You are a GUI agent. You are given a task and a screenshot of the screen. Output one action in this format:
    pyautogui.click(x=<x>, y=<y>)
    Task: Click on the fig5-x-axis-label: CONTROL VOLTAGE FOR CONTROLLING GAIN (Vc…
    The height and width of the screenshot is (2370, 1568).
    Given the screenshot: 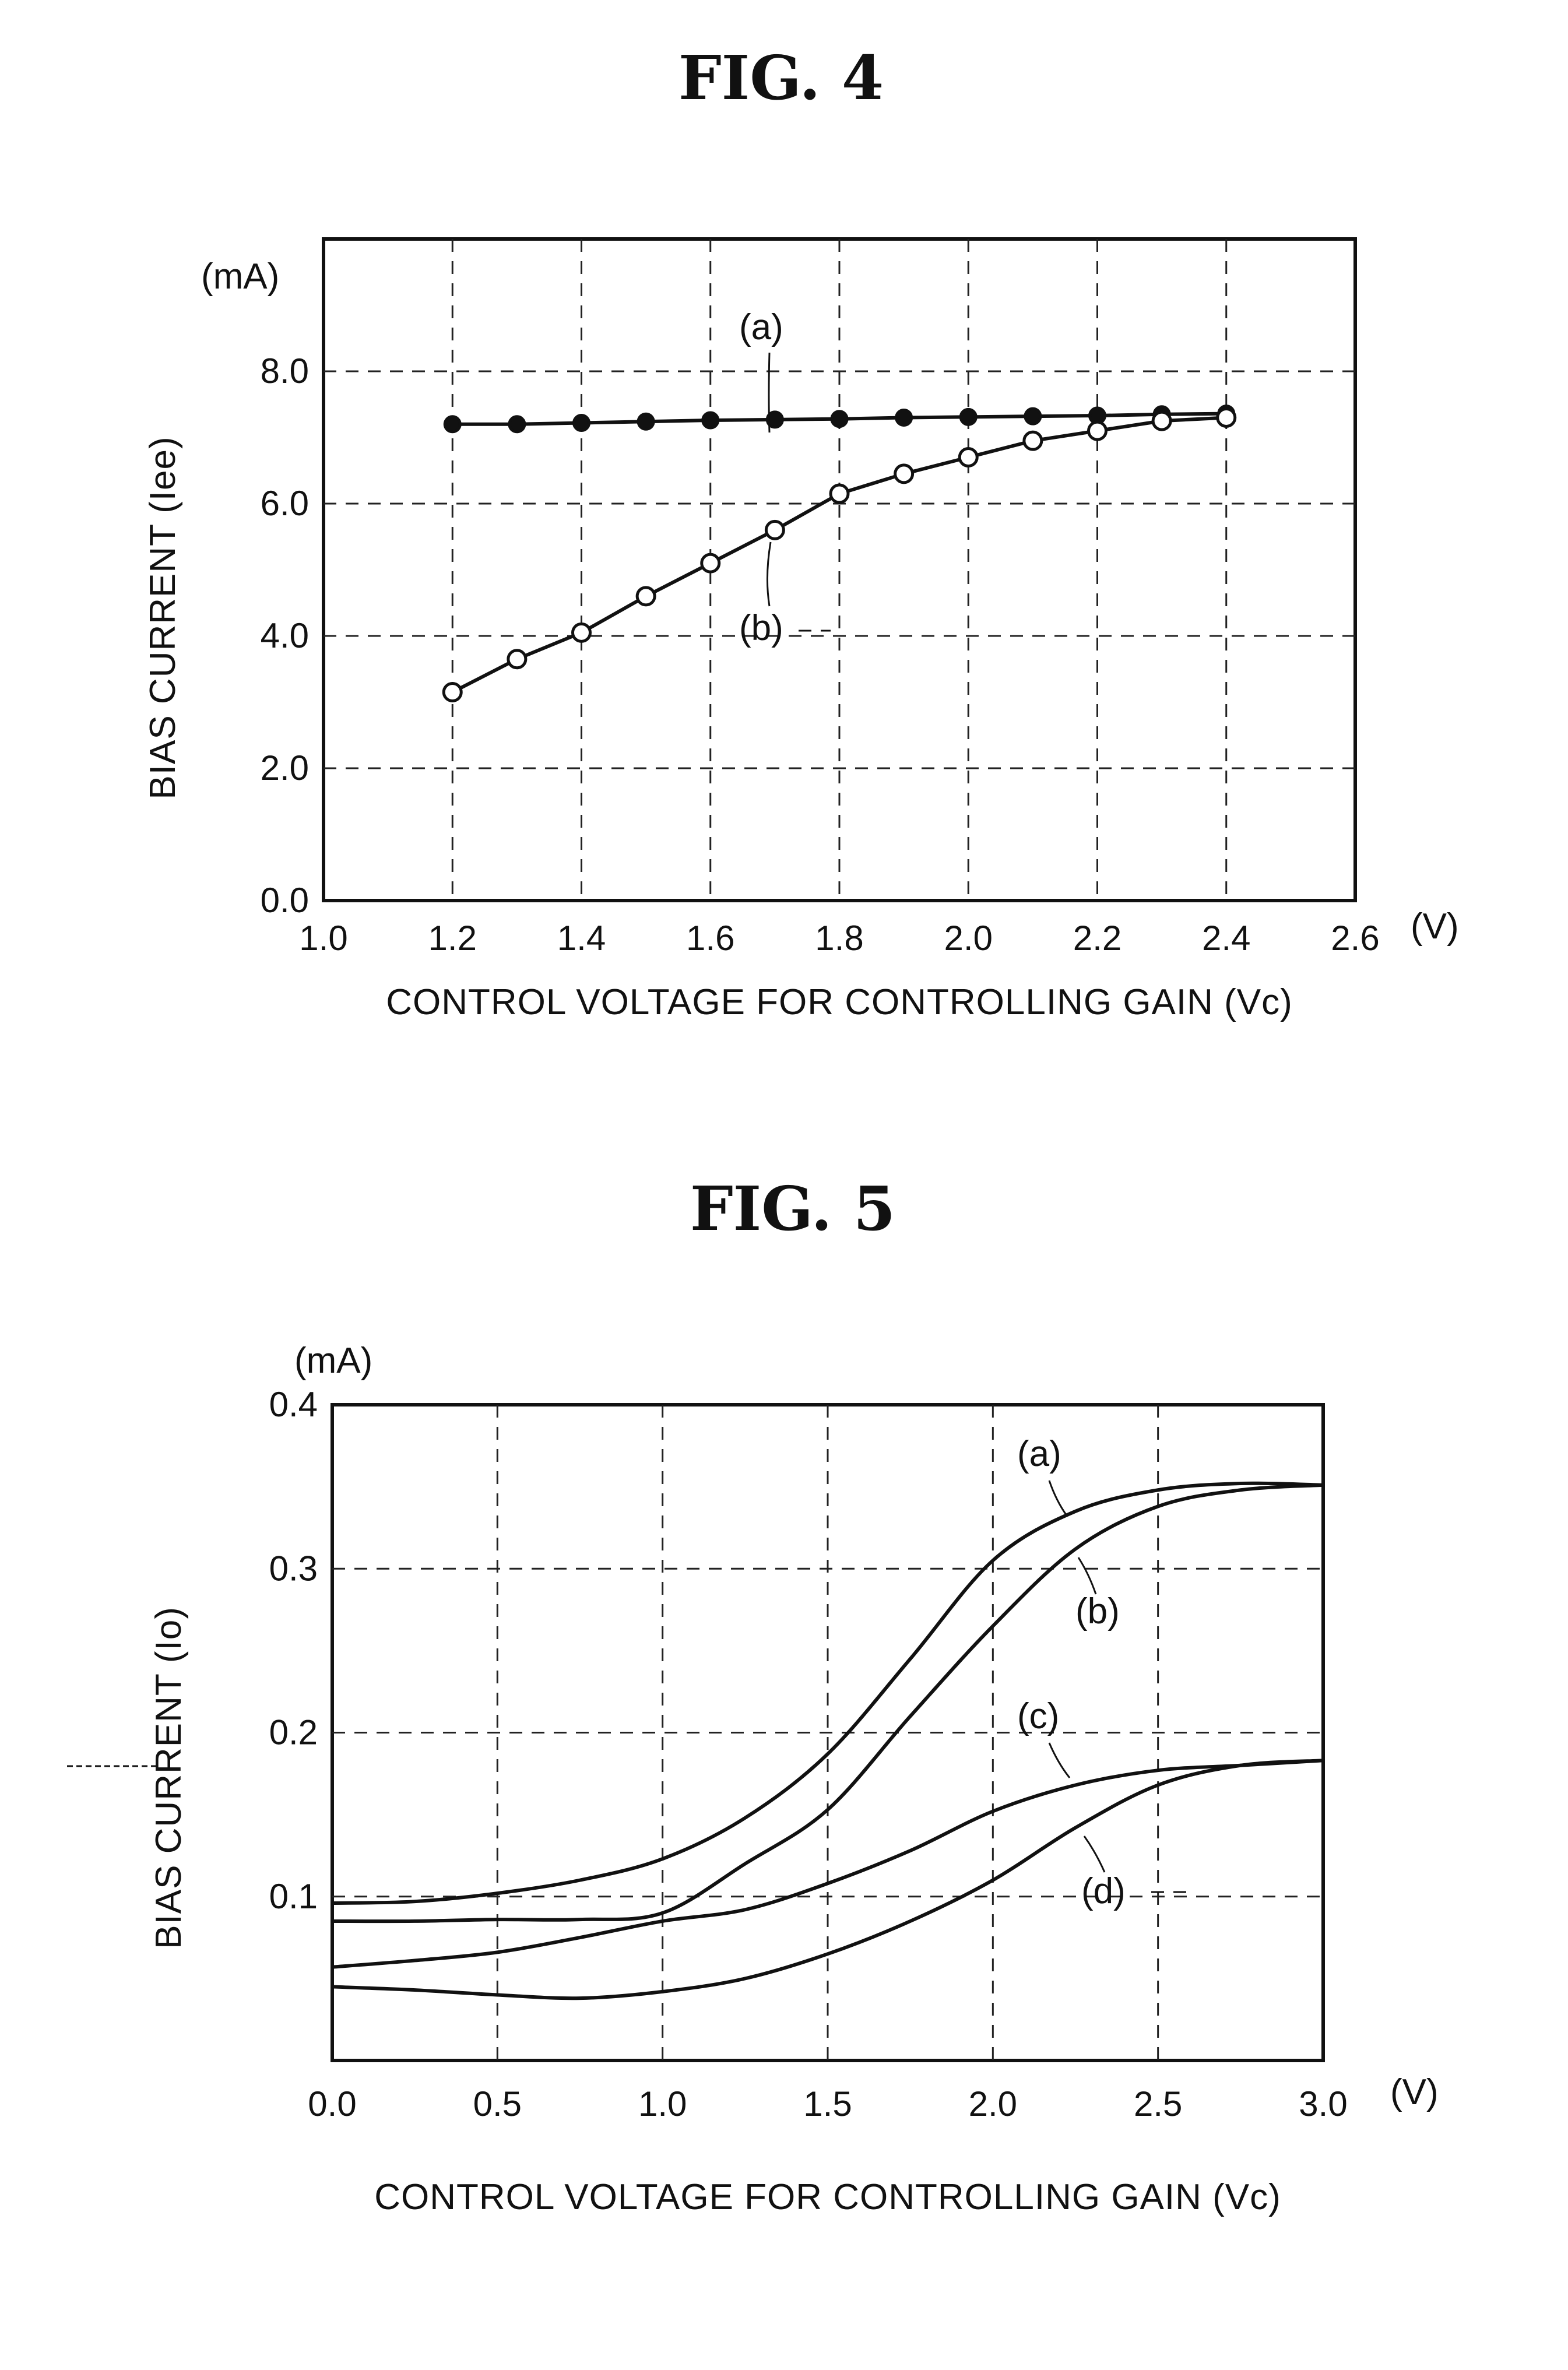 What is the action you would take?
    pyautogui.click(x=827, y=2197)
    